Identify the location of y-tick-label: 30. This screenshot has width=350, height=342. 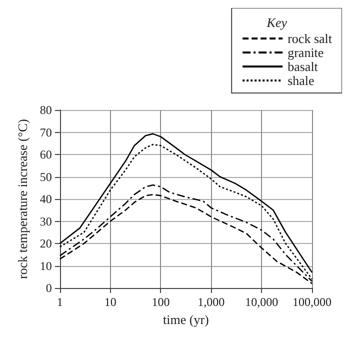
(46, 221).